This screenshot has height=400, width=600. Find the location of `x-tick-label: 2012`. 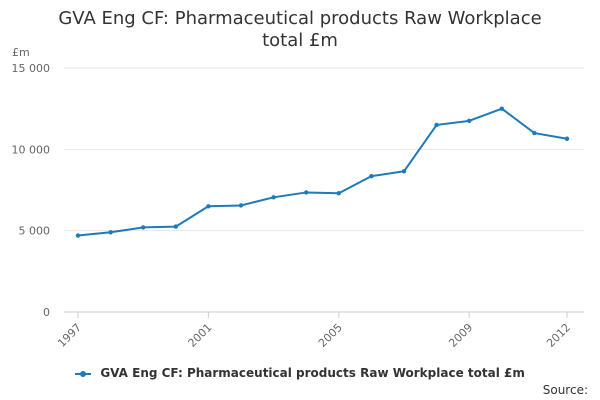

x-tick-label: 2012 is located at coordinates (558, 335).